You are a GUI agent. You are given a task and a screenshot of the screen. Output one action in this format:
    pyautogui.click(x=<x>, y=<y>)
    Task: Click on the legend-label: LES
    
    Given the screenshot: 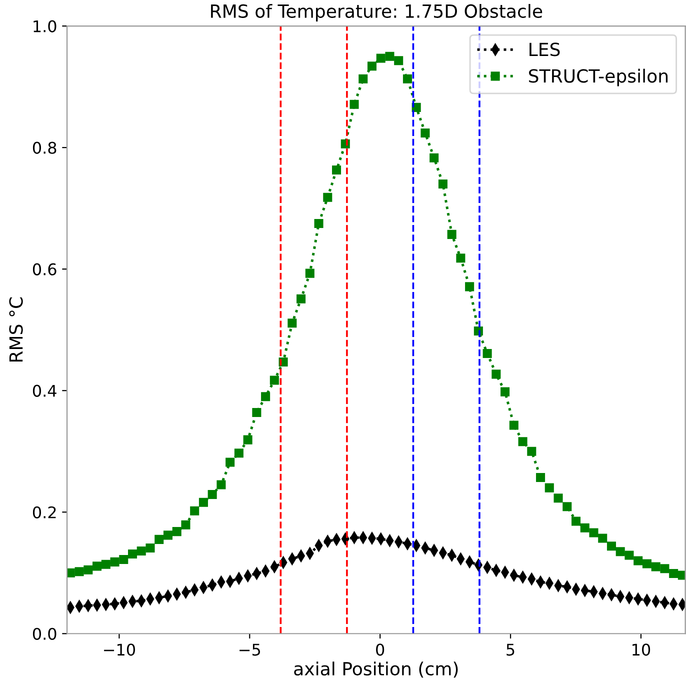 What is the action you would take?
    pyautogui.click(x=545, y=49)
    